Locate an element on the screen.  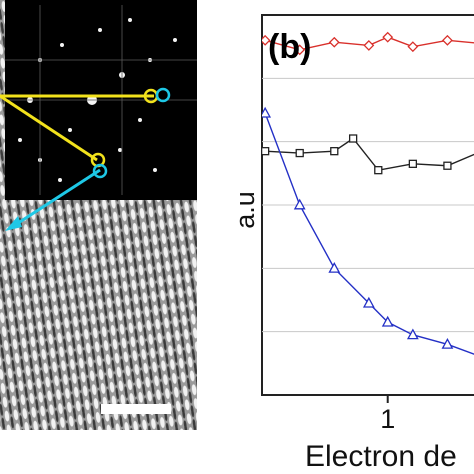
cyan-ring-bottom is located at coordinates (100, 171).